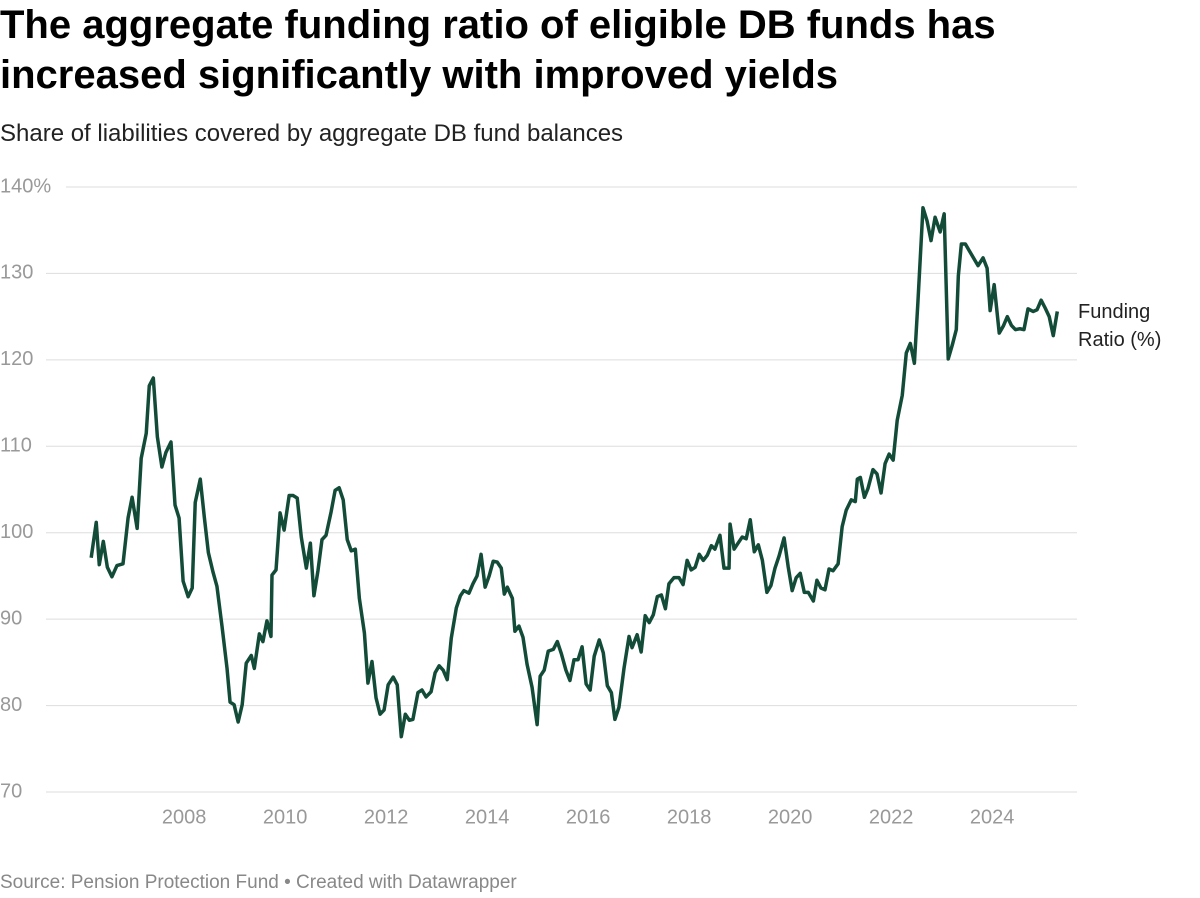 Image resolution: width=1200 pixels, height=898 pixels. I want to click on y-tick-label: 70, so click(11, 791).